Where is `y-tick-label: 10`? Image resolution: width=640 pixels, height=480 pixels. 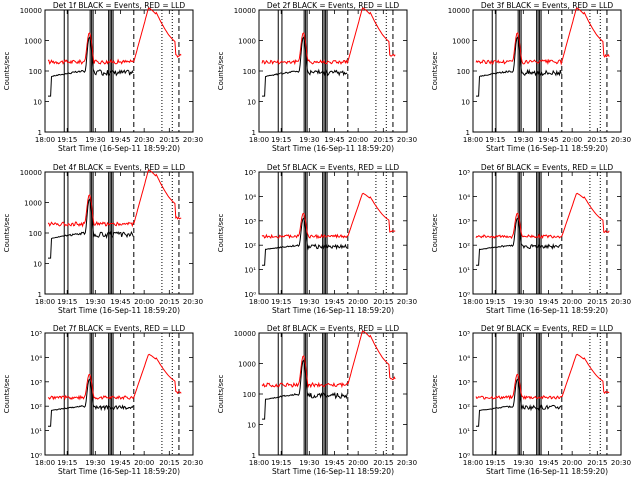 y-tick-label: 10 is located at coordinates (37, 103).